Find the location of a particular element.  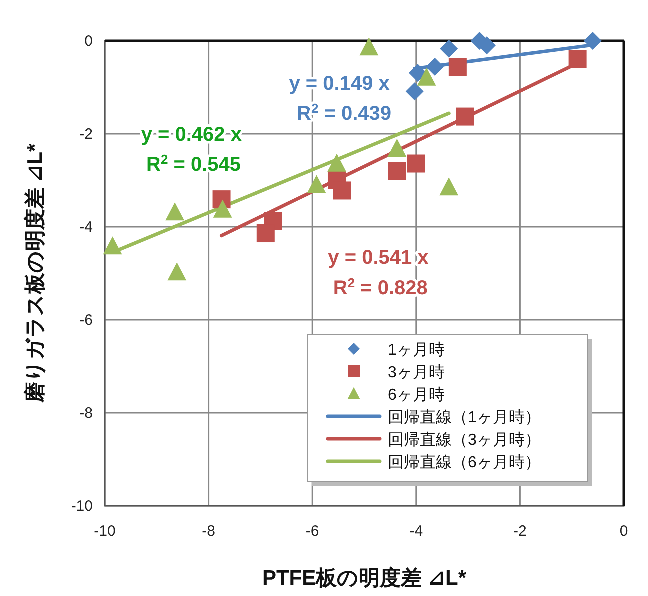

x-axis-title: PTFE板の明度差 ⊿L* is located at coordinates (365, 578).